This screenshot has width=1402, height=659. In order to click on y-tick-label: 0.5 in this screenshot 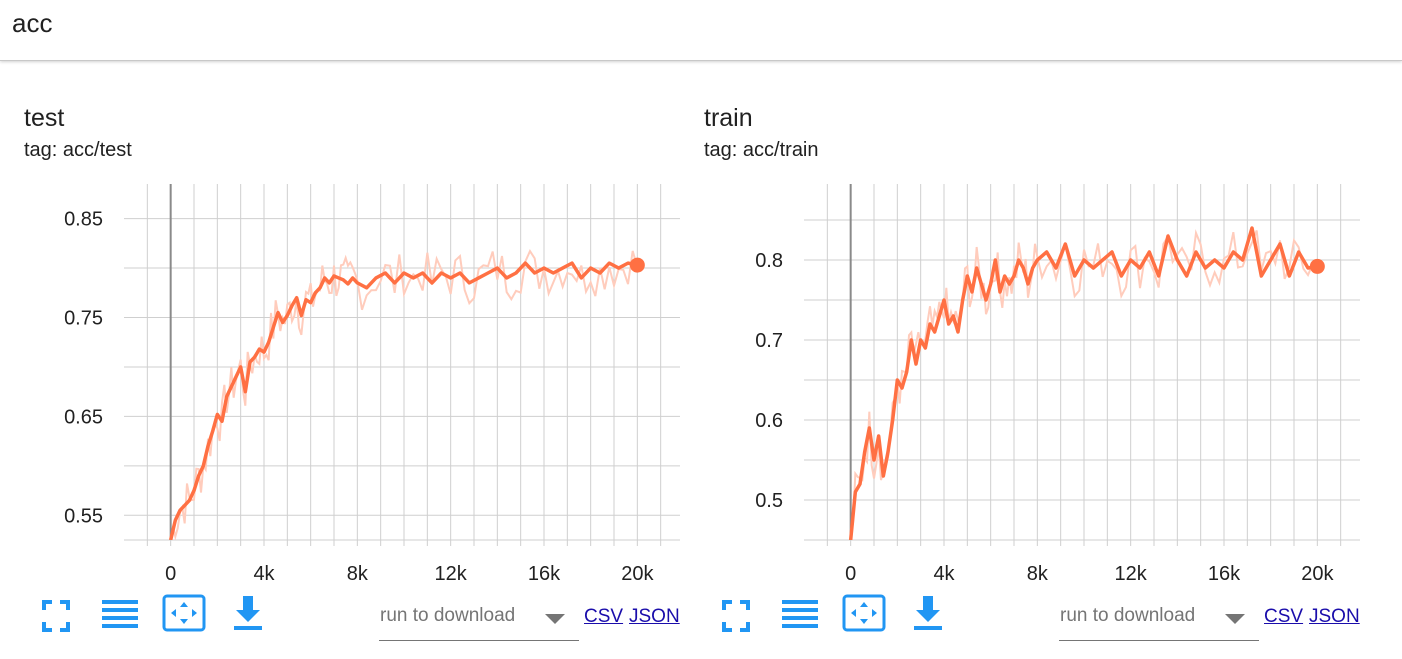, I will do `click(769, 501)`.